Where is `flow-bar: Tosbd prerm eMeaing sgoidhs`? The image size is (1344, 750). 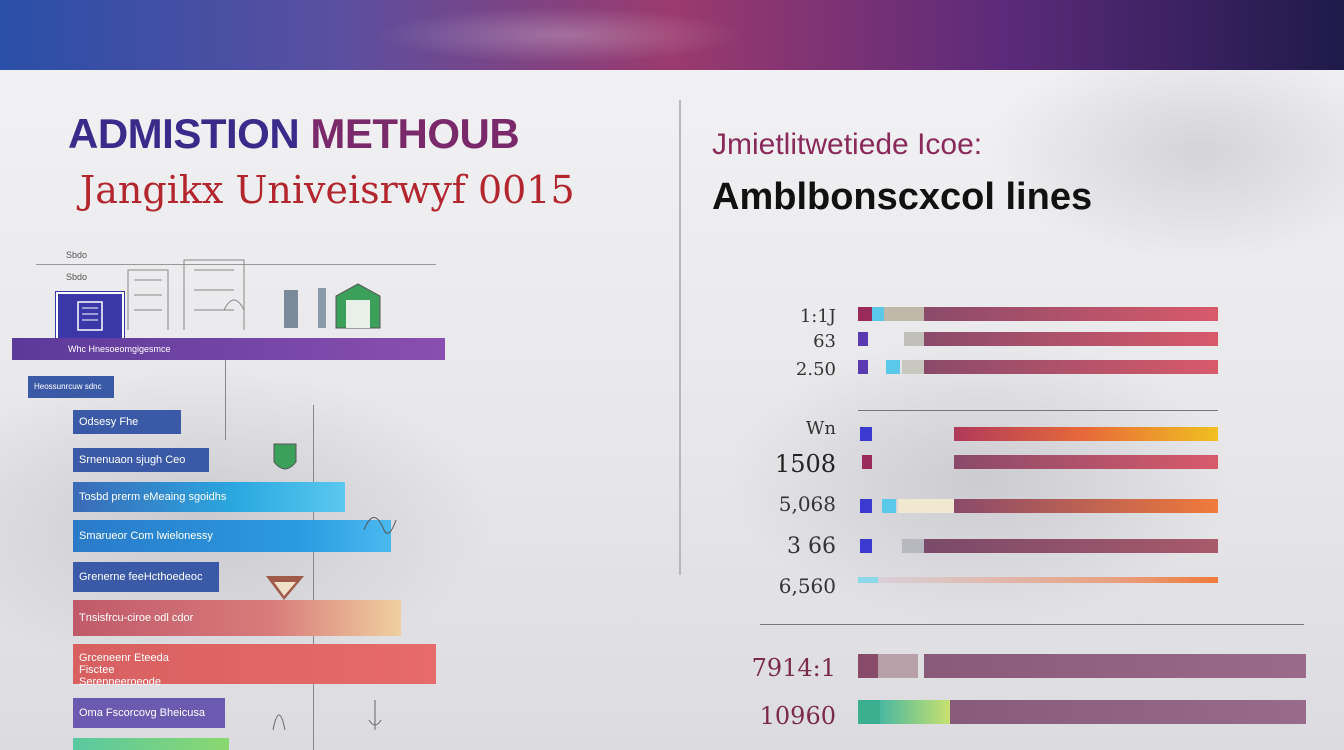 flow-bar: Tosbd prerm eMeaing sgoidhs is located at coordinates (209, 497).